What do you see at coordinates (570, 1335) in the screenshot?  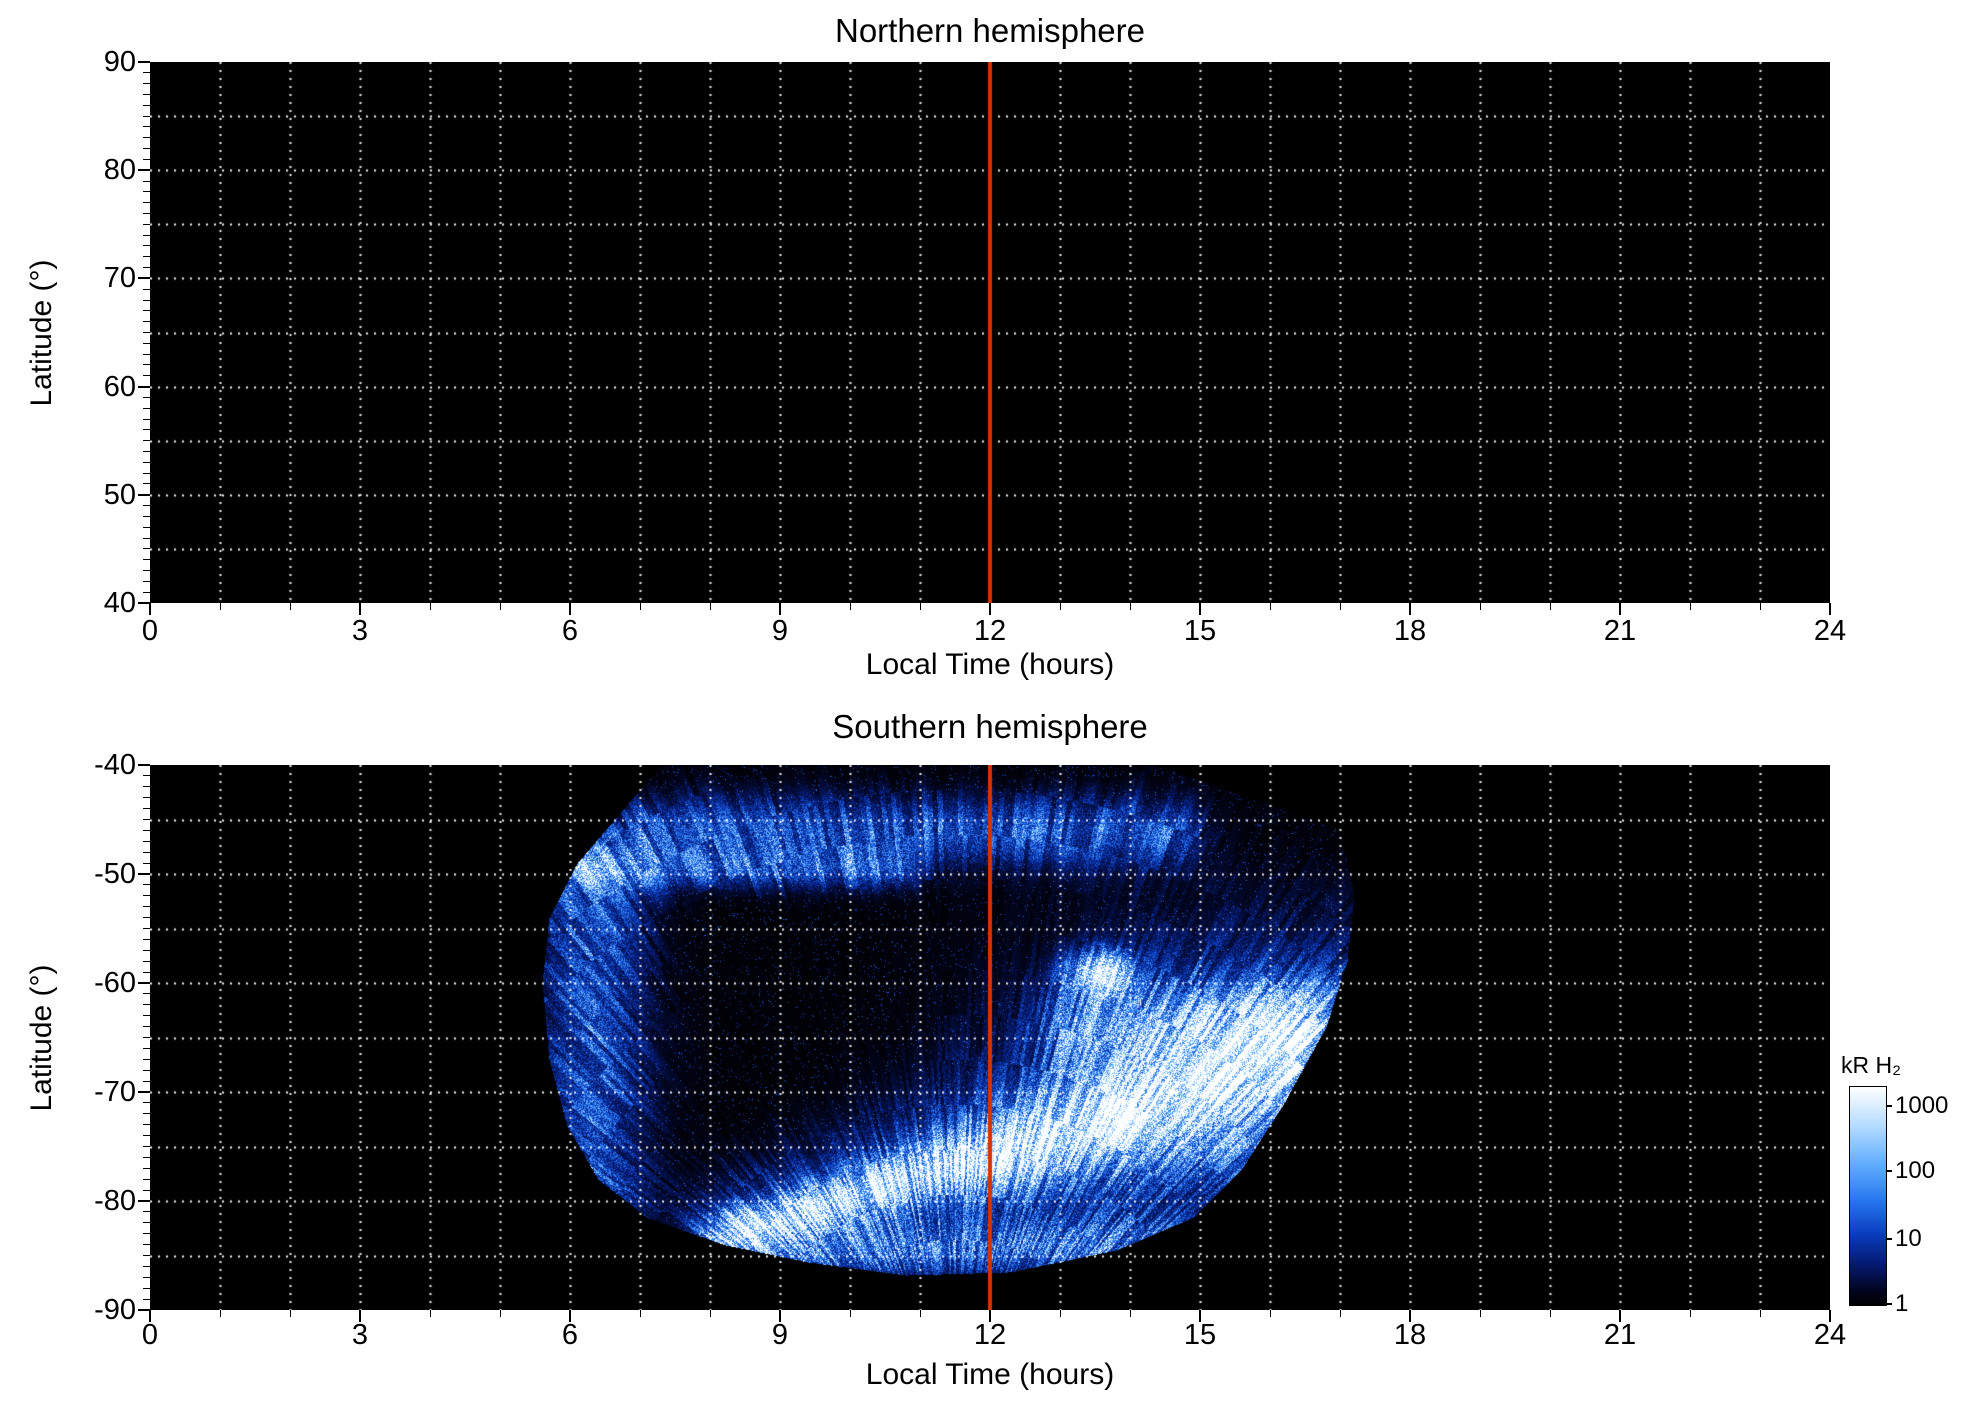 I see `x-tick-label-south: 6` at bounding box center [570, 1335].